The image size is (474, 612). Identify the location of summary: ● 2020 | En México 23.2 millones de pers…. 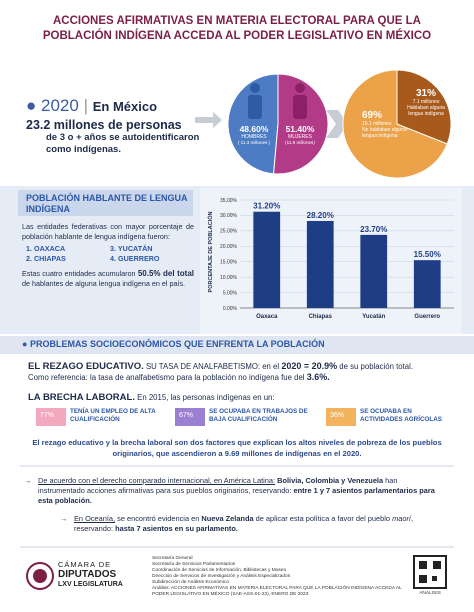
(121, 126).